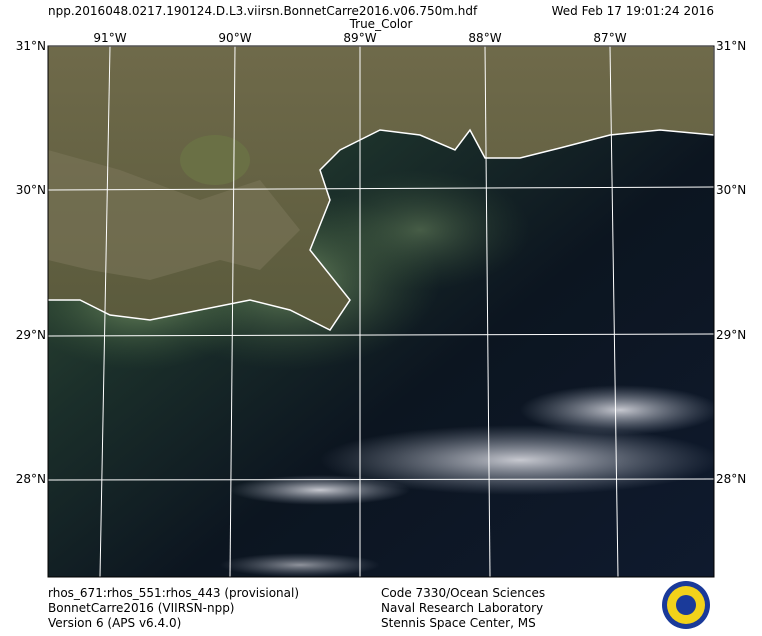  Describe the element at coordinates (462, 608) in the screenshot. I see `footer-center: Naval Research Laboratory` at that location.